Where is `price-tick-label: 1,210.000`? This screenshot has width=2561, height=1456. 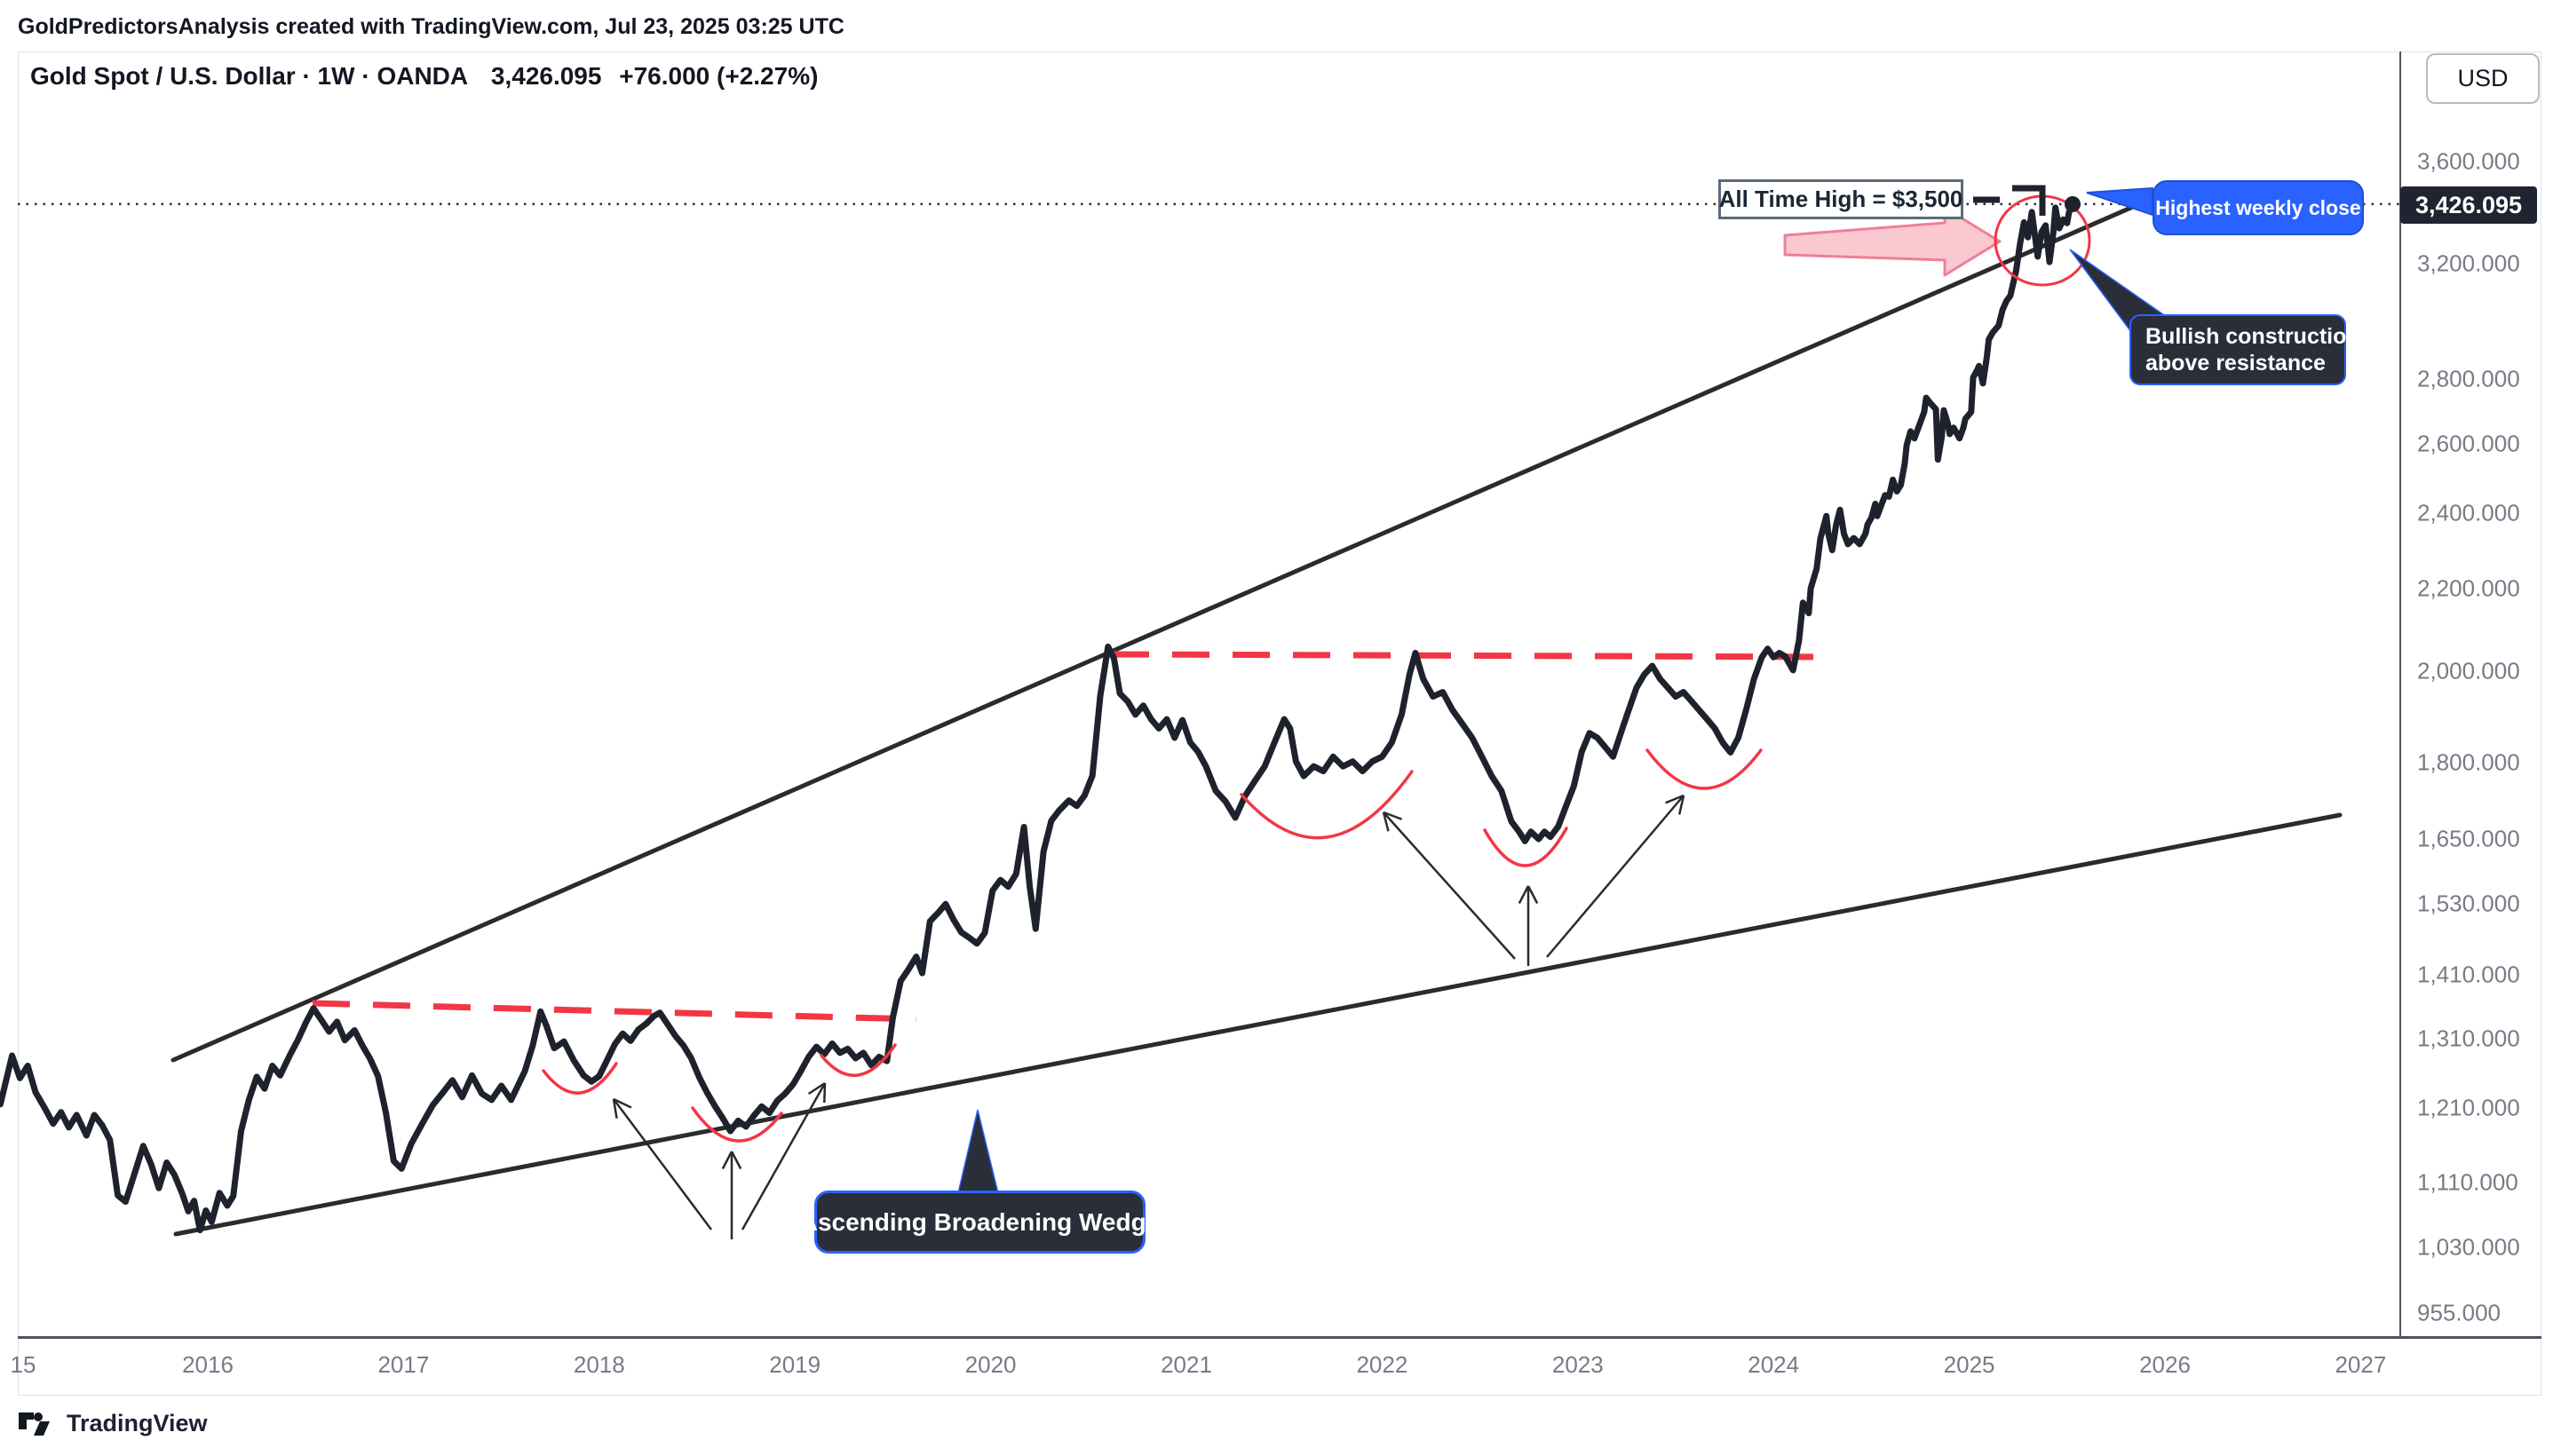
price-tick-label: 1,210.000 is located at coordinates (2468, 1107).